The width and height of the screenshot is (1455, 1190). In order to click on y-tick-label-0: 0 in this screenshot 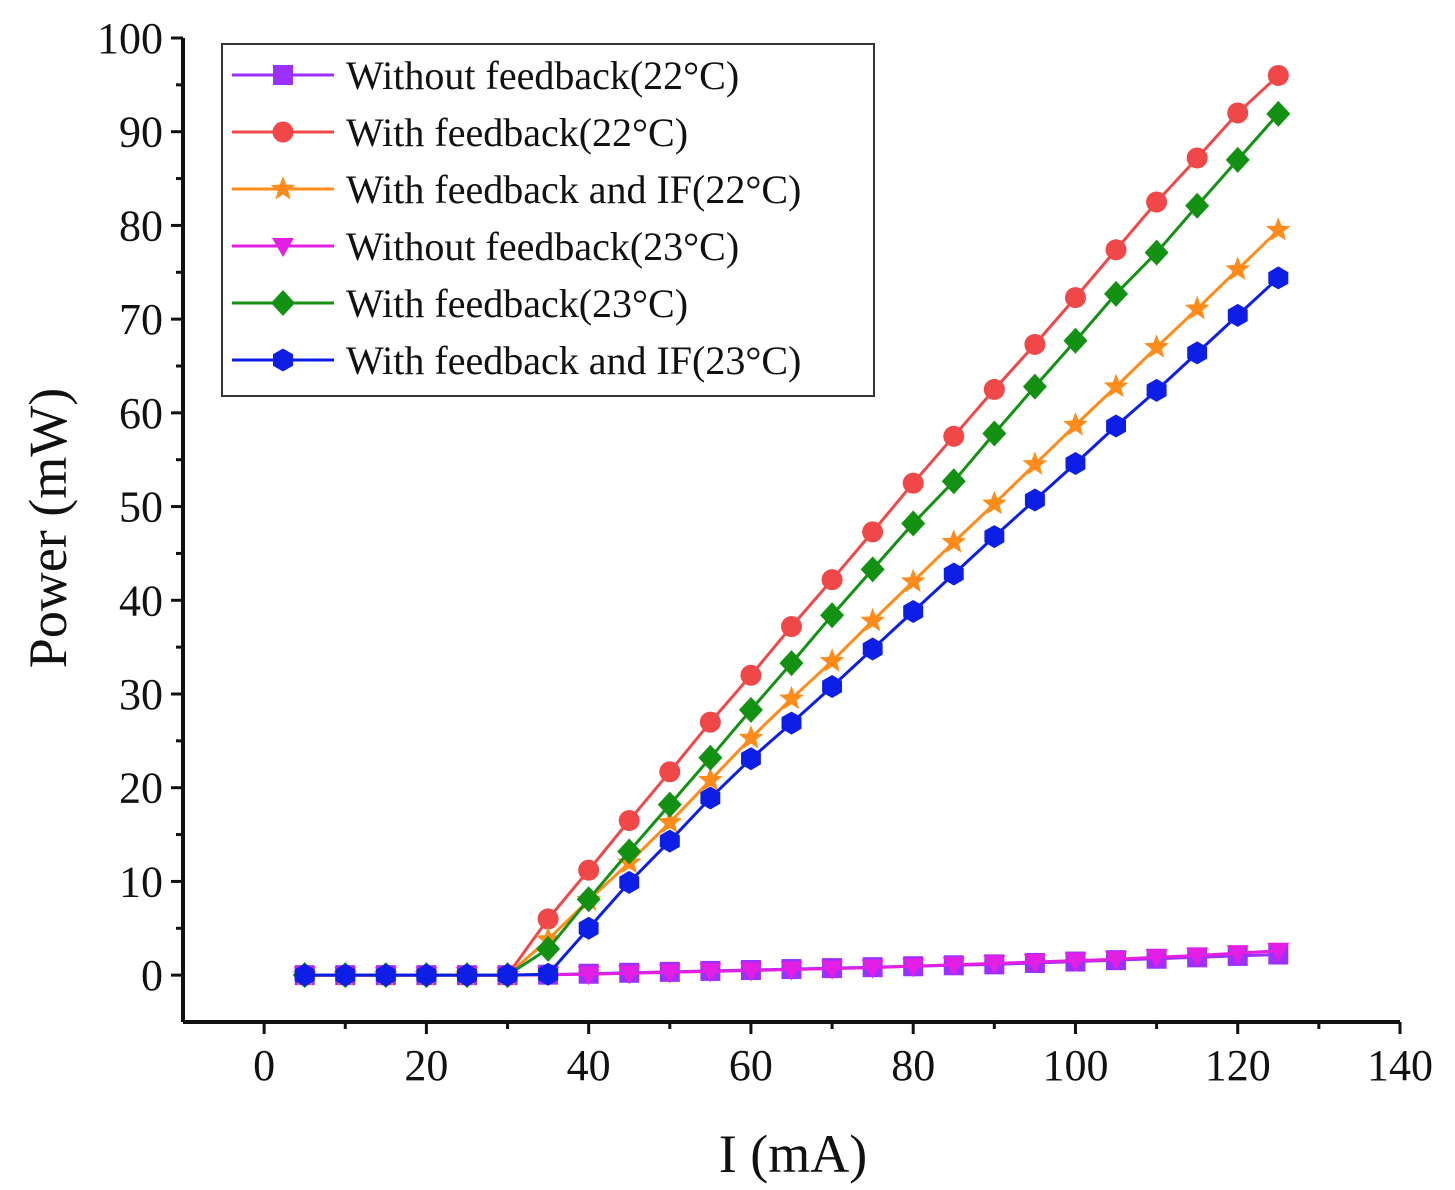, I will do `click(152, 975)`.